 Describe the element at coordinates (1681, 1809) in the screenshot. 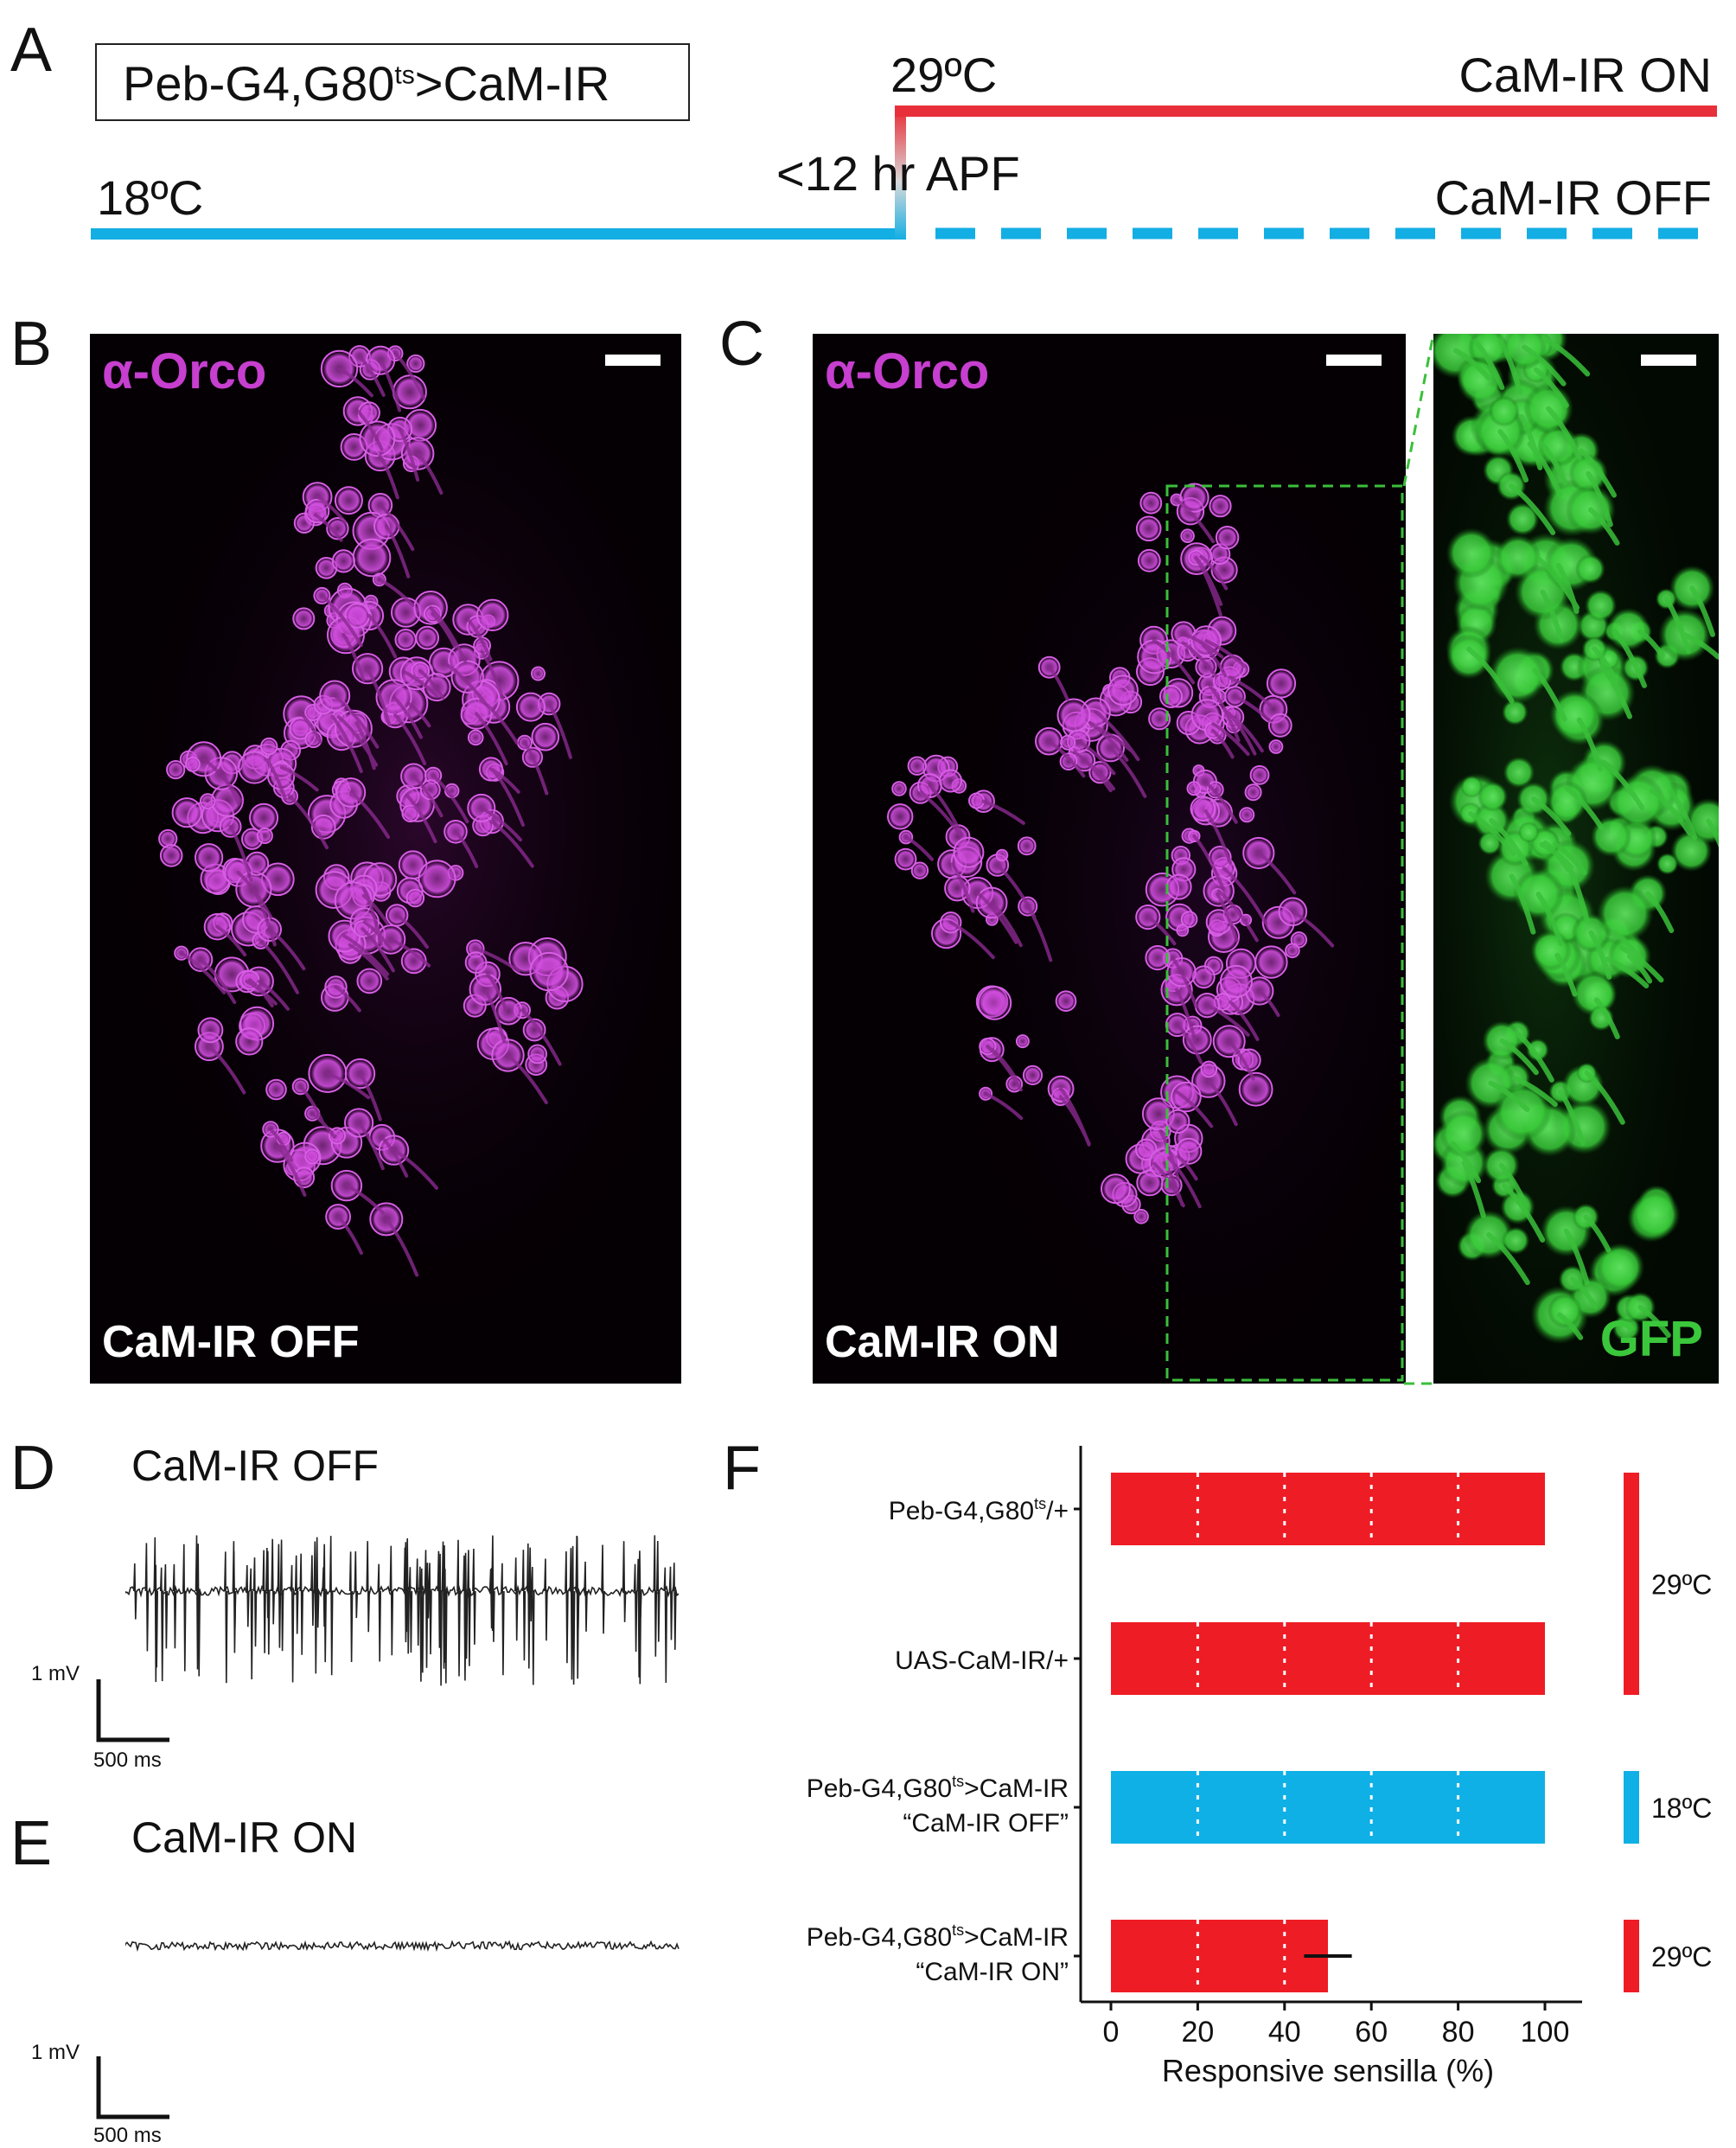

I see `temperature-group-label: 18ºC` at that location.